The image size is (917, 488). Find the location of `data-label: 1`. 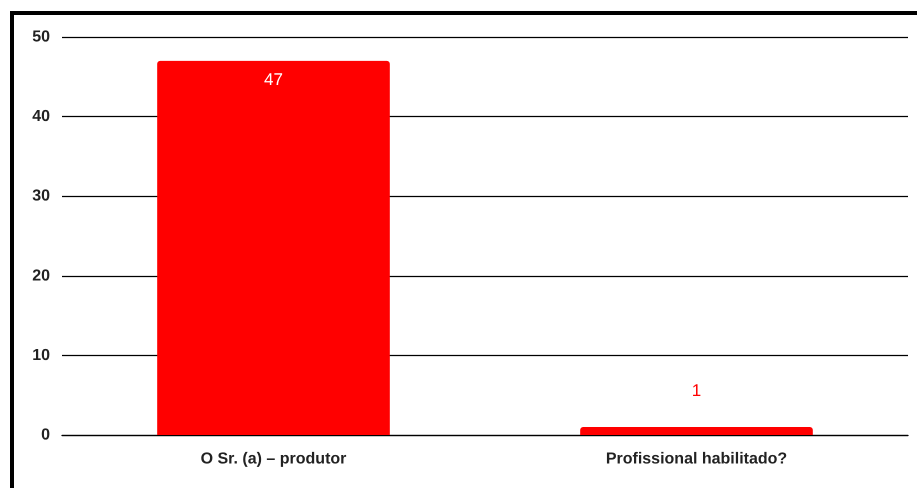

data-label: 1 is located at coordinates (697, 390).